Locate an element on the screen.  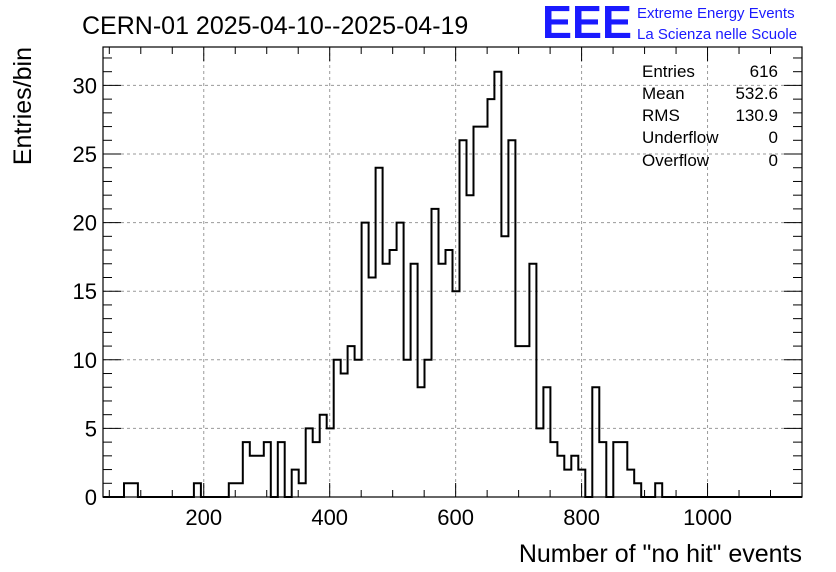
y-tick-label: 20 is located at coordinates (85, 223).